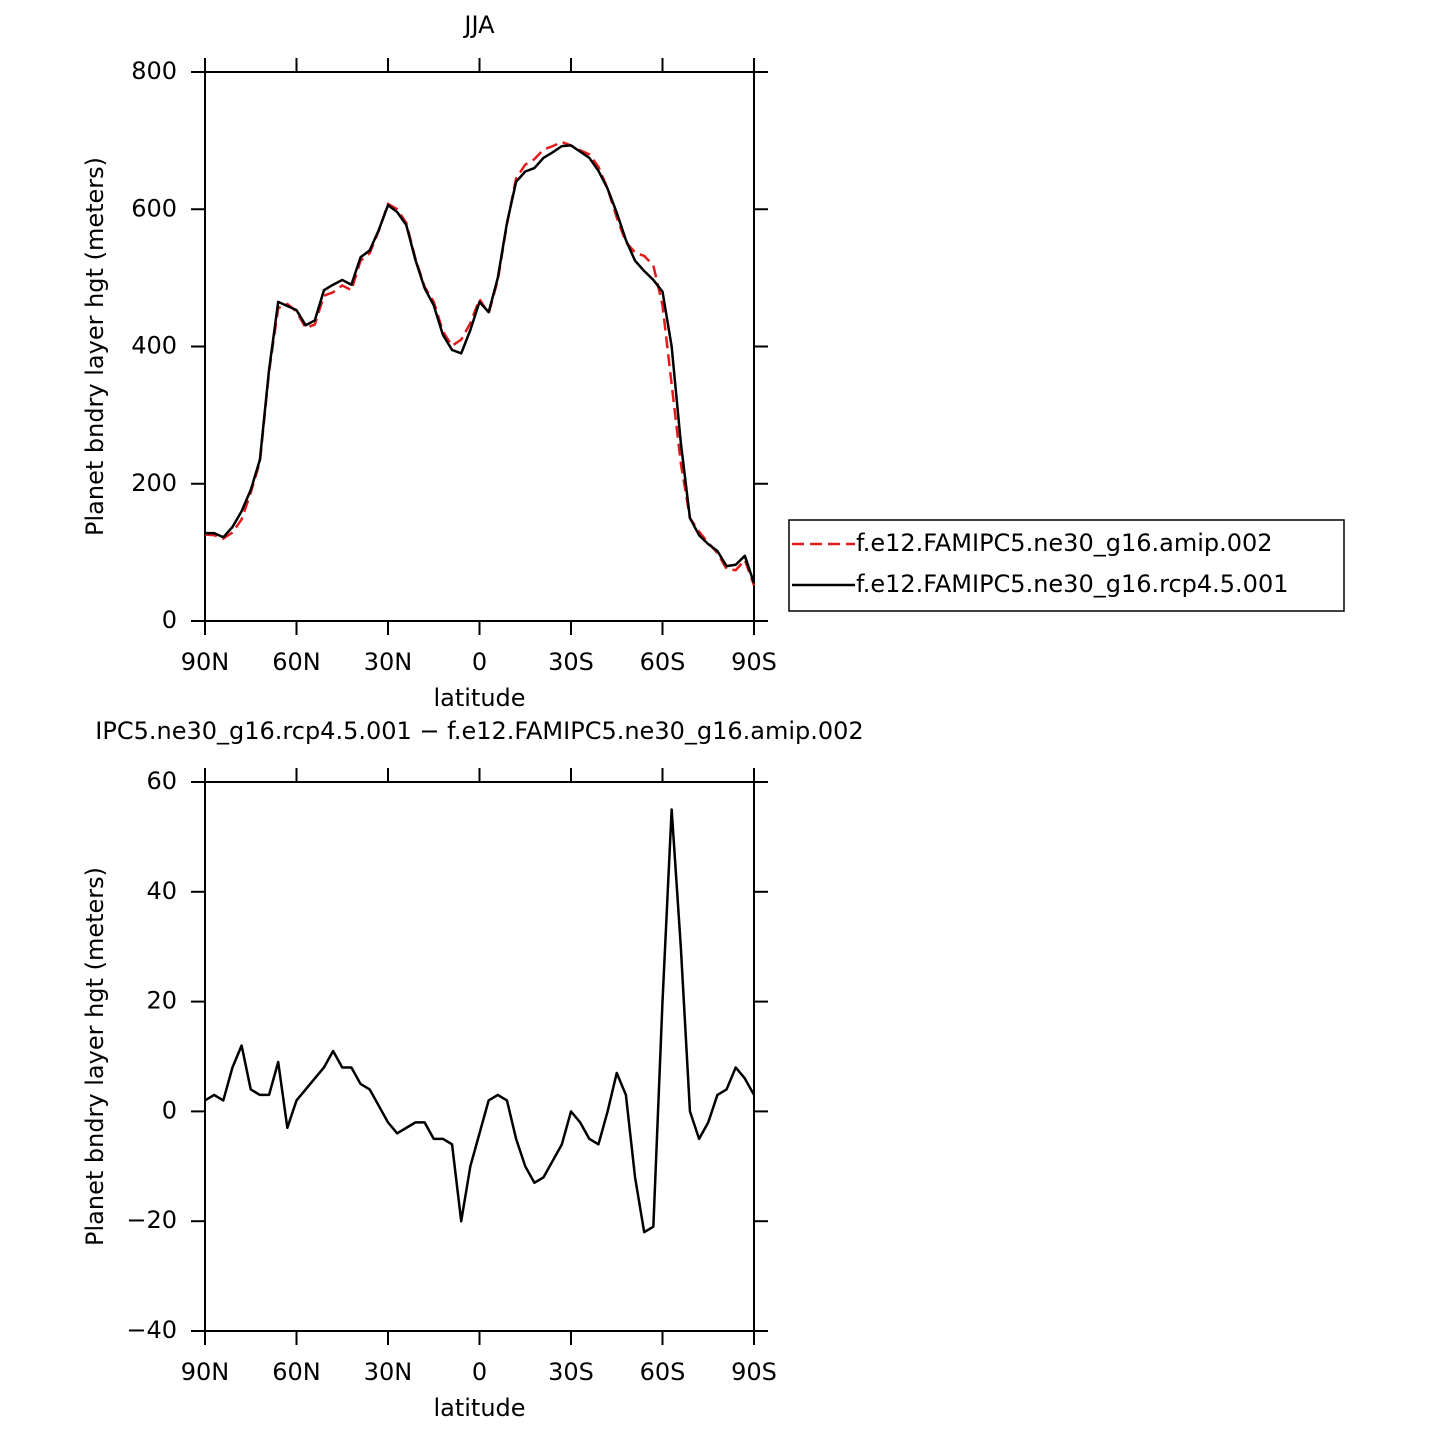  I want to click on y-tick-label: 60, so click(161, 781).